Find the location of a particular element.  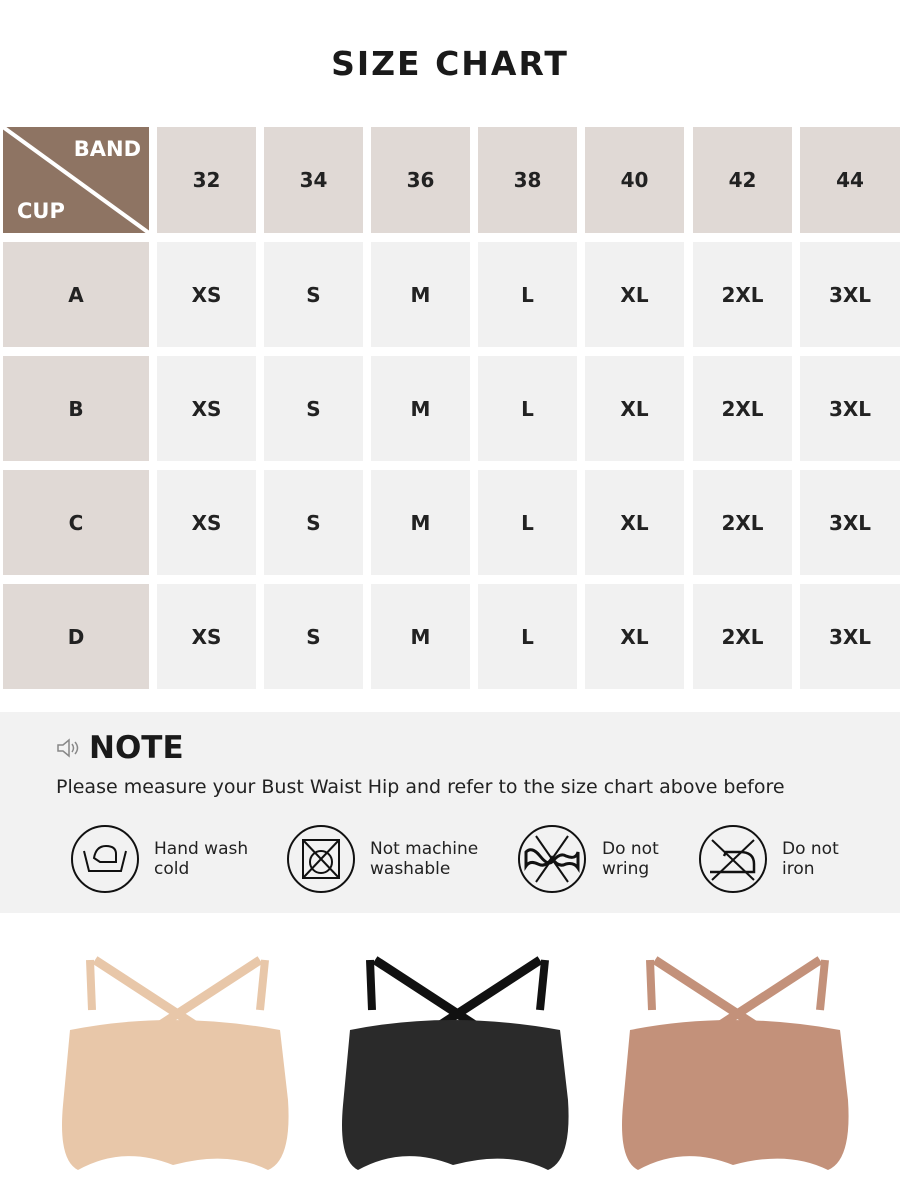

care-no-wring: Do not wring is located at coordinates (629, 859).